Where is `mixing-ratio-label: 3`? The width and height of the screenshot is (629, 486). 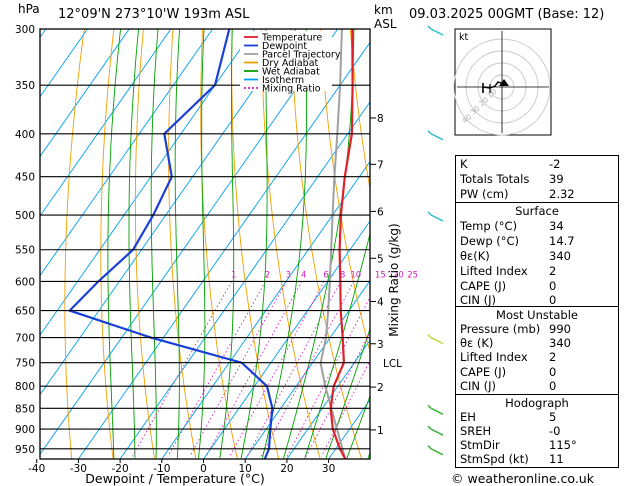 mixing-ratio-label: 3 is located at coordinates (288, 275).